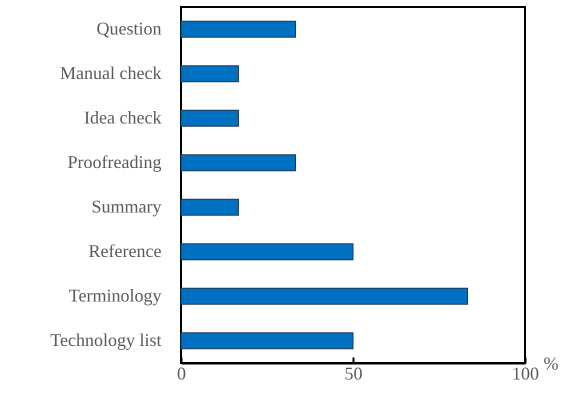  I want to click on y-tick-label: Technology list, so click(106, 340).